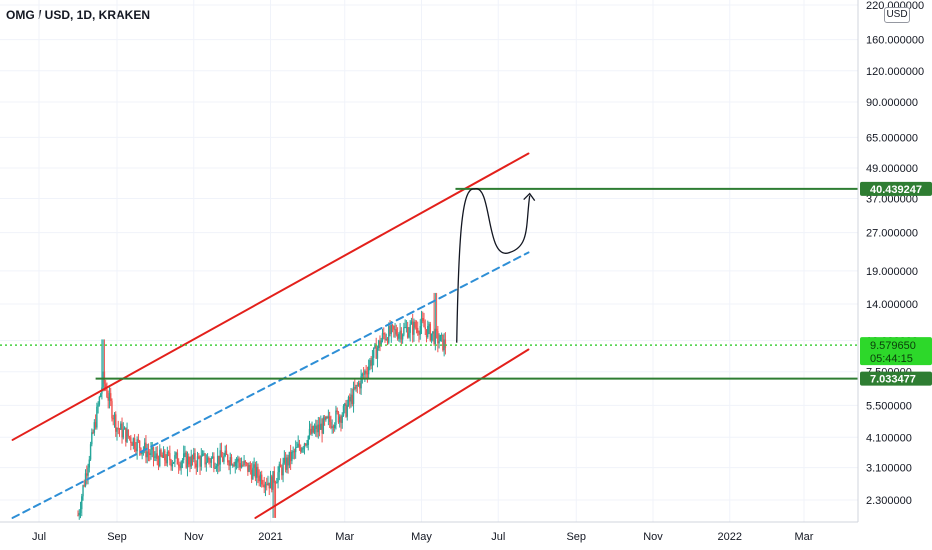 The image size is (932, 550). Describe the element at coordinates (896, 378) in the screenshot. I see `price-label-level-low-badge` at that location.